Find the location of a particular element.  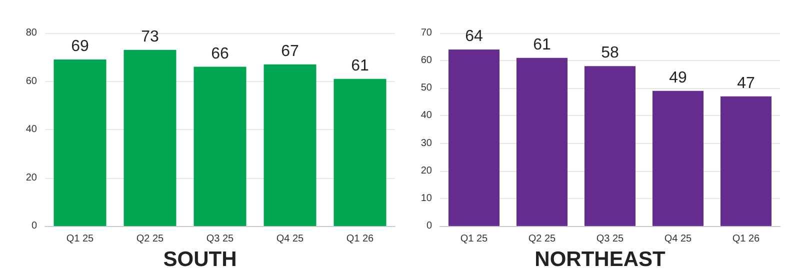

text: NORTHEAST is located at coordinates (600, 259).